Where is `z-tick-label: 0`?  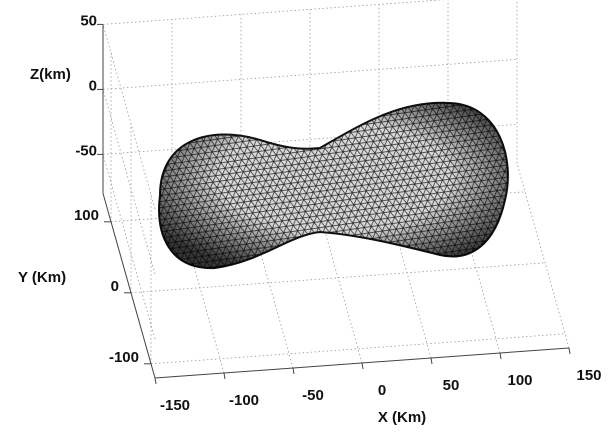 z-tick-label: 0 is located at coordinates (93, 85).